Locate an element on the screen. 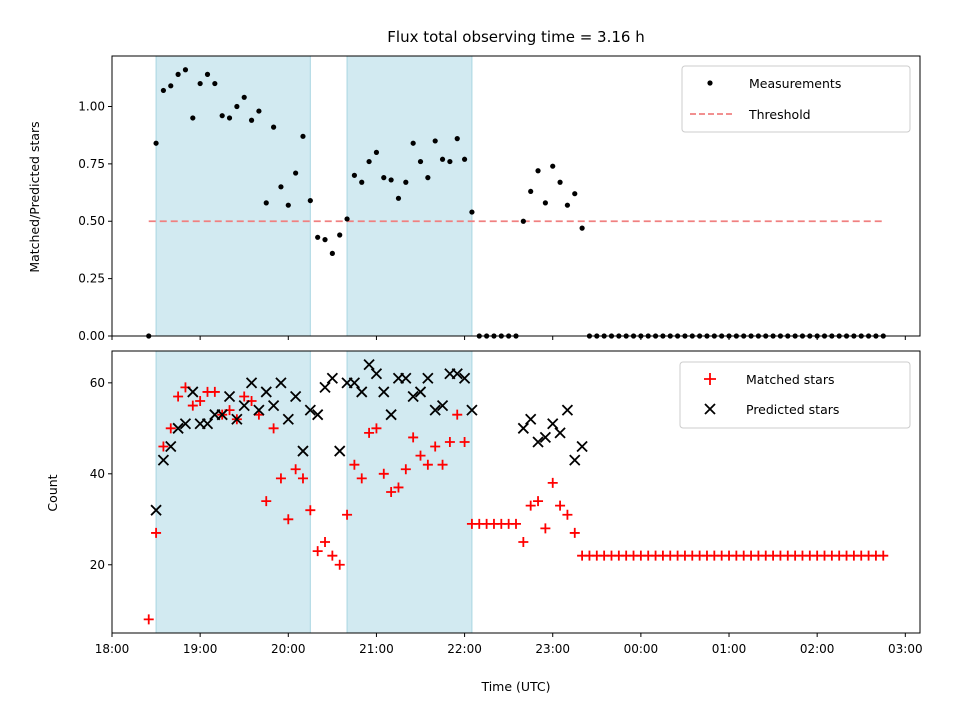 This screenshot has width=960, height=720. top-legend: Measurements Threshold is located at coordinates (796, 99).